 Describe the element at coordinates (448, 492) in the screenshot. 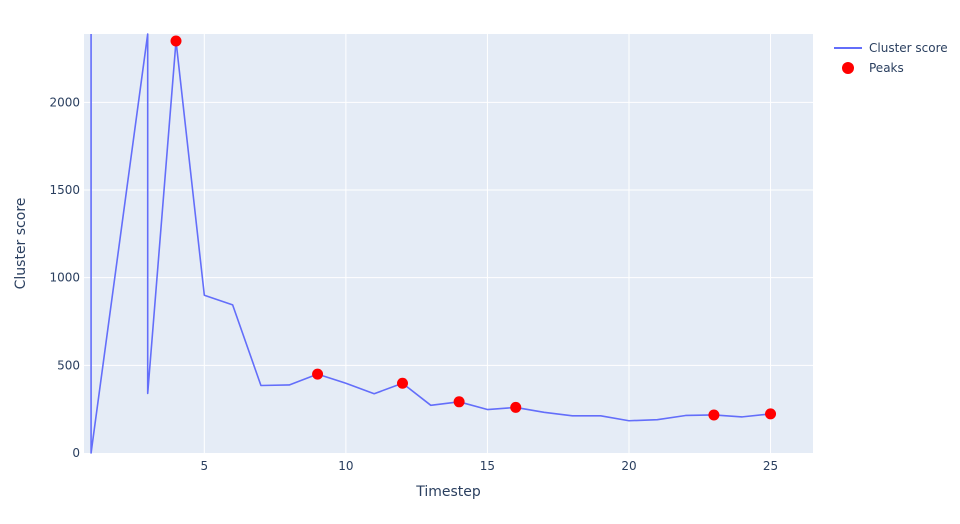

I see `x-axis-title: Timestep` at that location.